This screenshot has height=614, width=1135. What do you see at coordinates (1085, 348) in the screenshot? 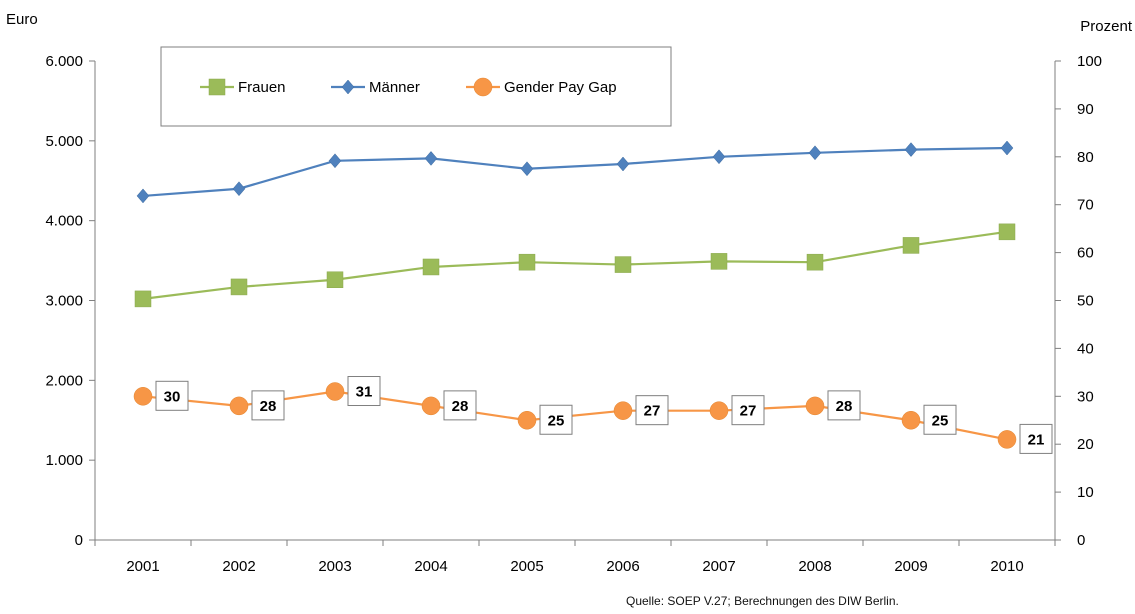
I see `right-tick-label: 40` at bounding box center [1085, 348].